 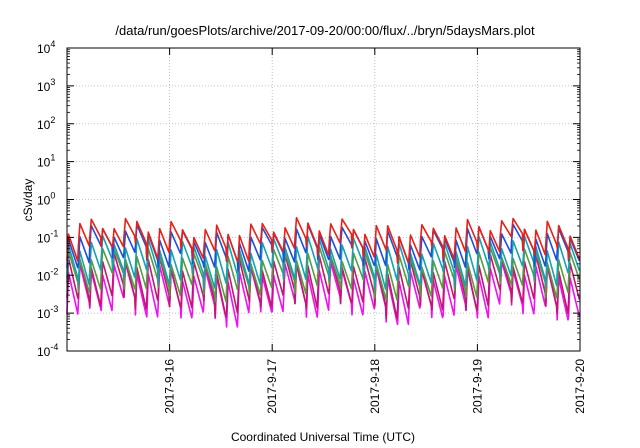 What do you see at coordinates (323, 437) in the screenshot?
I see `x-axis-label: Coordinated Universal Time (UTC)` at bounding box center [323, 437].